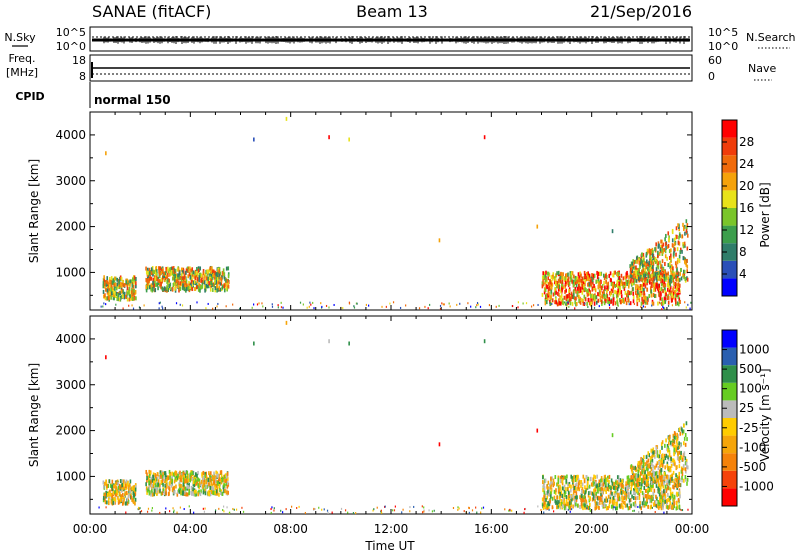 This screenshot has height=554, width=800. I want to click on power-colorbar-tick: 8, so click(743, 252).